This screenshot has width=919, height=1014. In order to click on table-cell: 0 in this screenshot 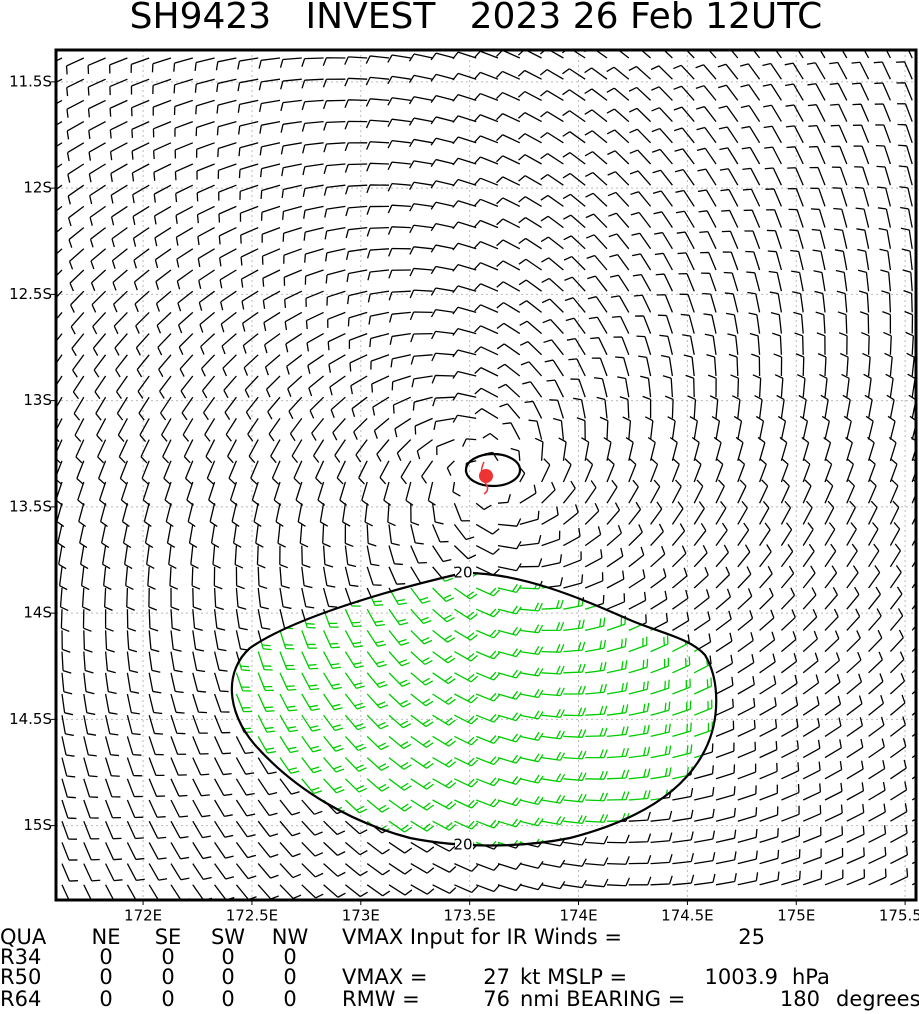, I will do `click(167, 999)`.